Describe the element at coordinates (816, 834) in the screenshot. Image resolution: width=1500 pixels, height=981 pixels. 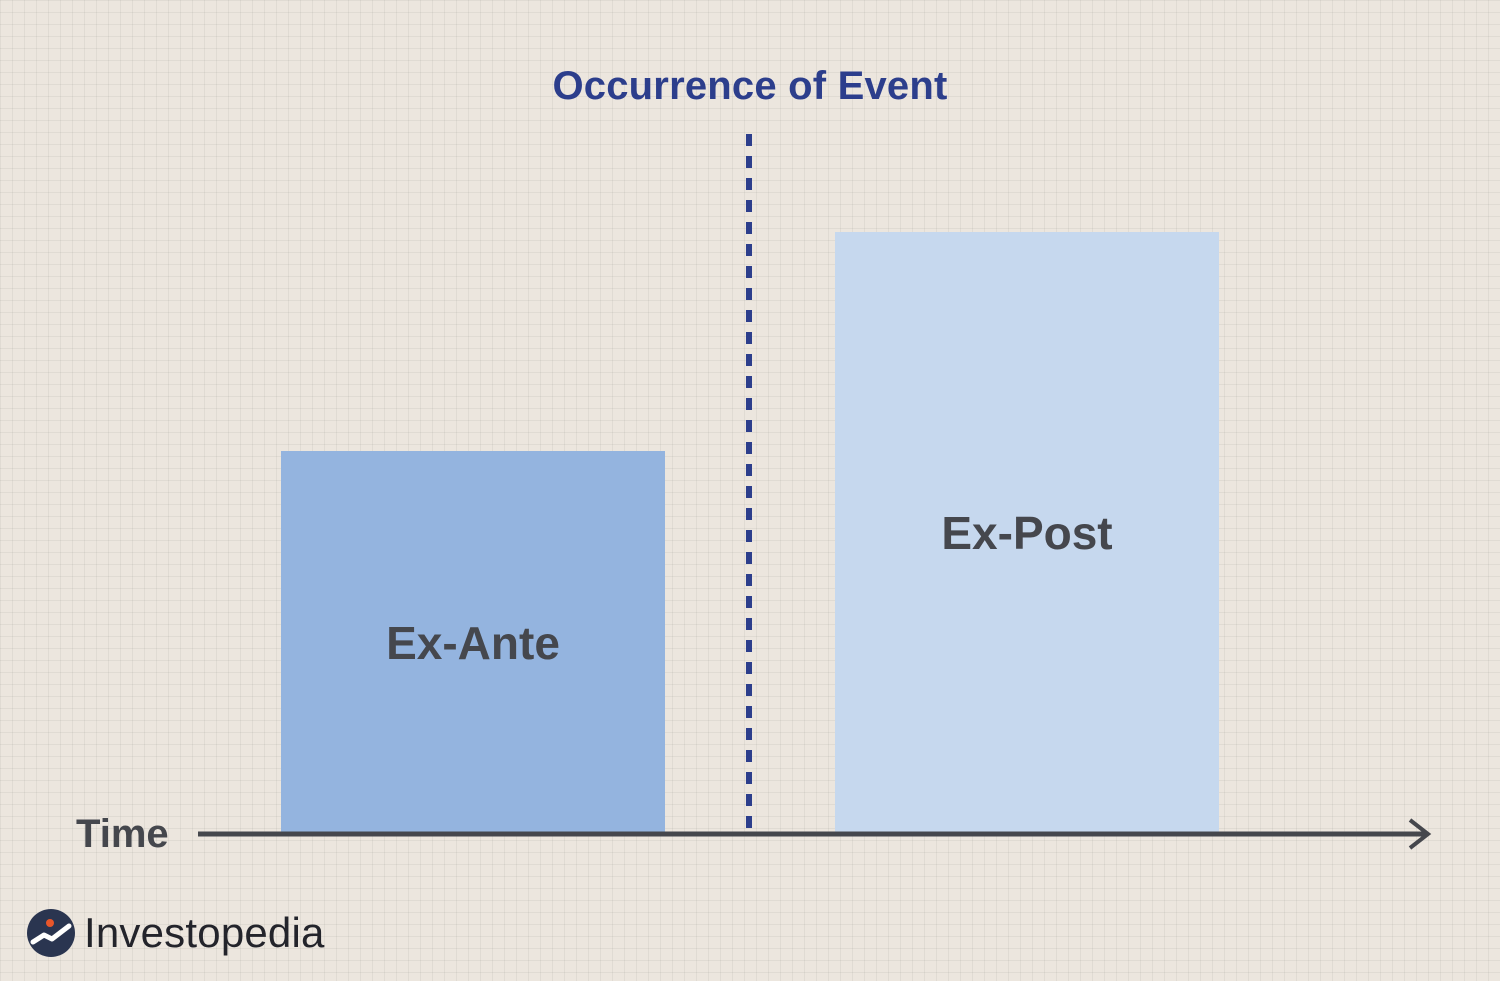
I see `time-axis-arrow` at that location.